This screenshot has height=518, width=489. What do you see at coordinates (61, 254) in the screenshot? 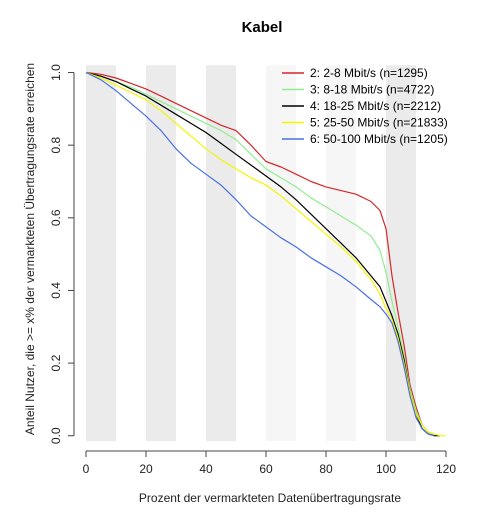
I see `y-ticks: 0.0 0.2 0.4 0.6 0.8 1.0` at bounding box center [61, 254].